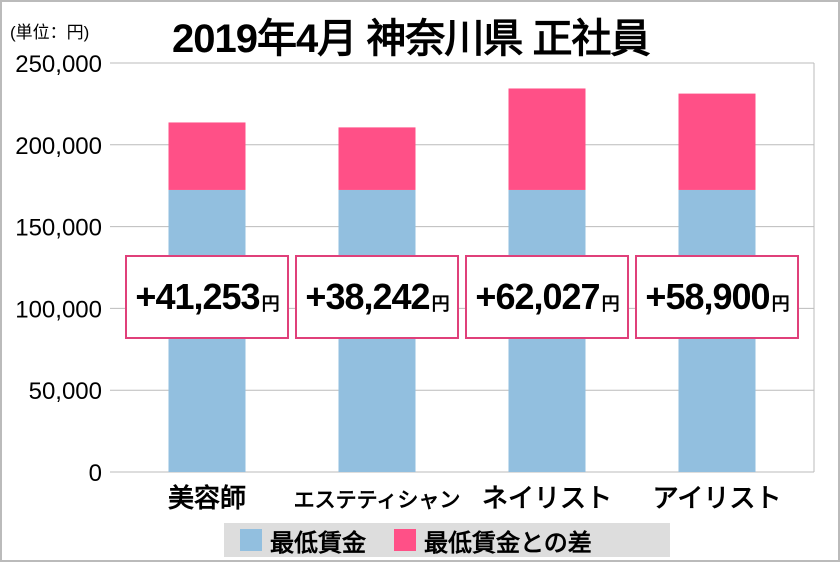  What do you see at coordinates (537, 296) in the screenshot?
I see `data-label-value: +62,027` at bounding box center [537, 296].